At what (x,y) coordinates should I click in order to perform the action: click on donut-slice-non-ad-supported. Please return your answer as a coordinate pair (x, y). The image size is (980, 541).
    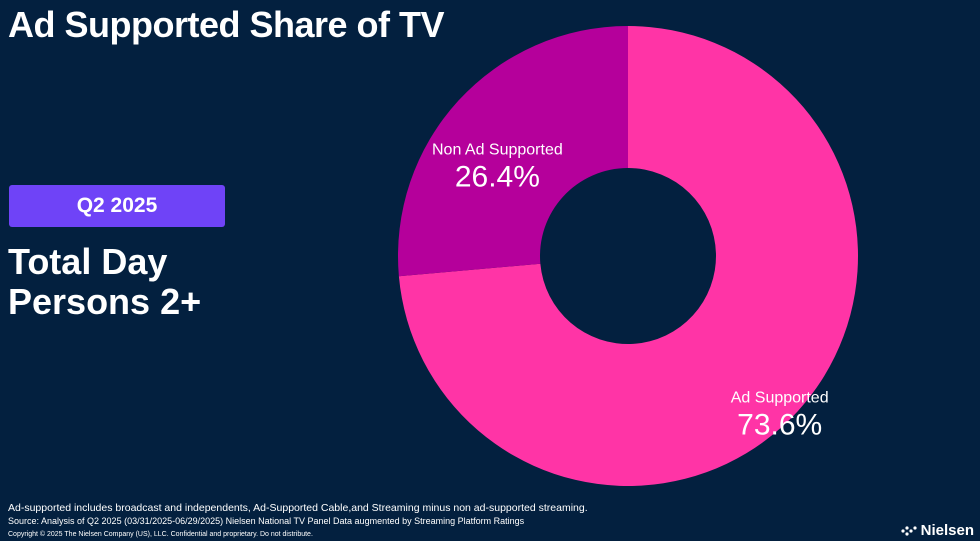
    Looking at the image, I should click on (513, 151).